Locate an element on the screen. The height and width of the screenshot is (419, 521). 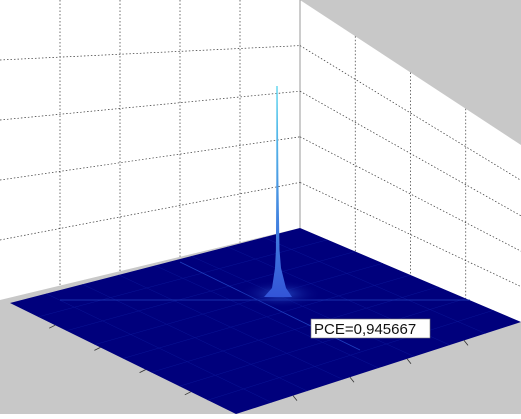
peak-spike is located at coordinates (278, 191).